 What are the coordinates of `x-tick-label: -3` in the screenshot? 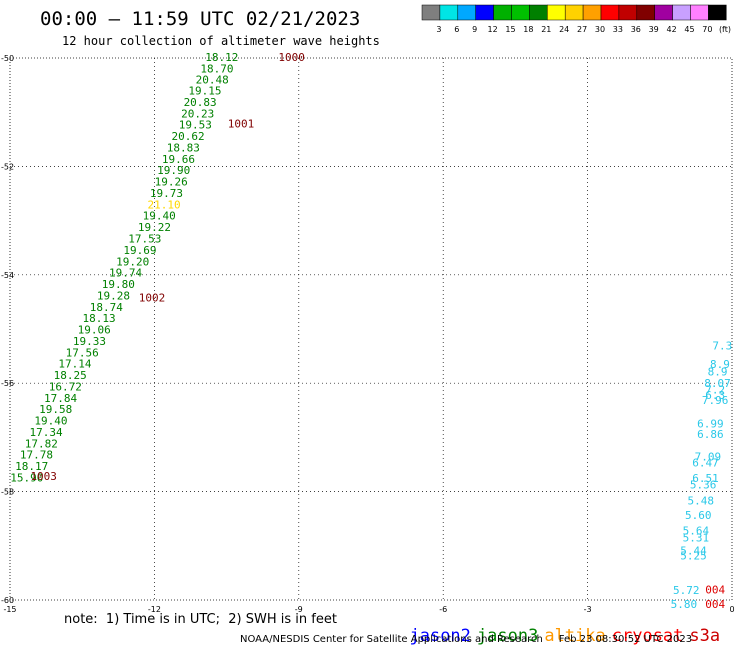 It's located at (588, 608).